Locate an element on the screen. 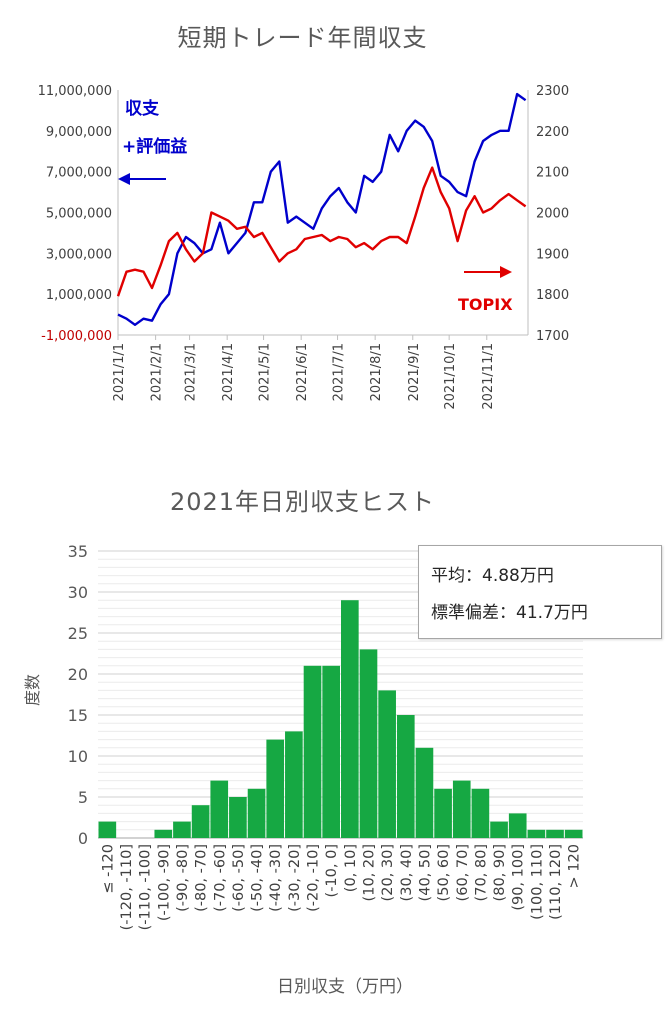 The height and width of the screenshot is (1019, 665). left-tick-label: 5,000,000 is located at coordinates (79, 214).